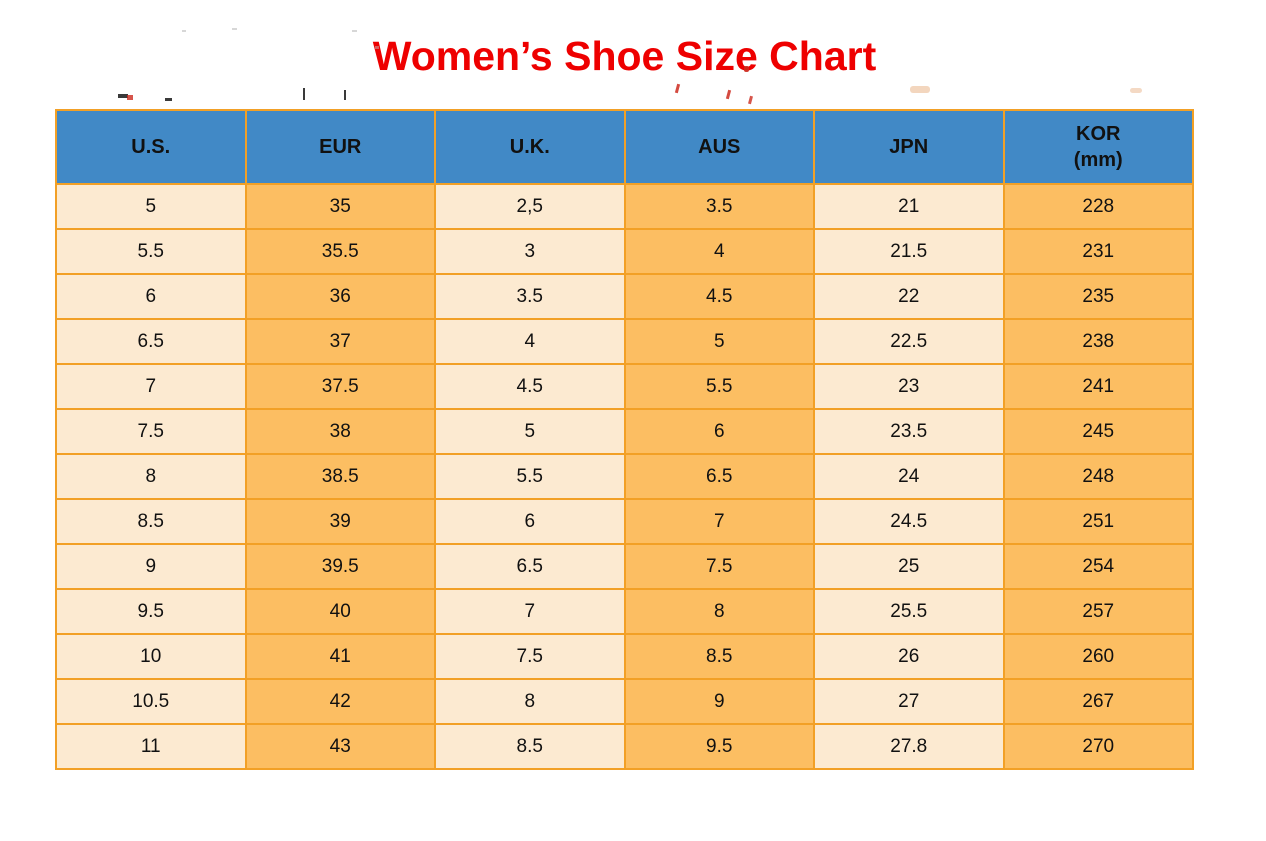 The height and width of the screenshot is (841, 1266). What do you see at coordinates (624, 56) in the screenshot?
I see `page-title: Women’s Shoe Size Chart` at bounding box center [624, 56].